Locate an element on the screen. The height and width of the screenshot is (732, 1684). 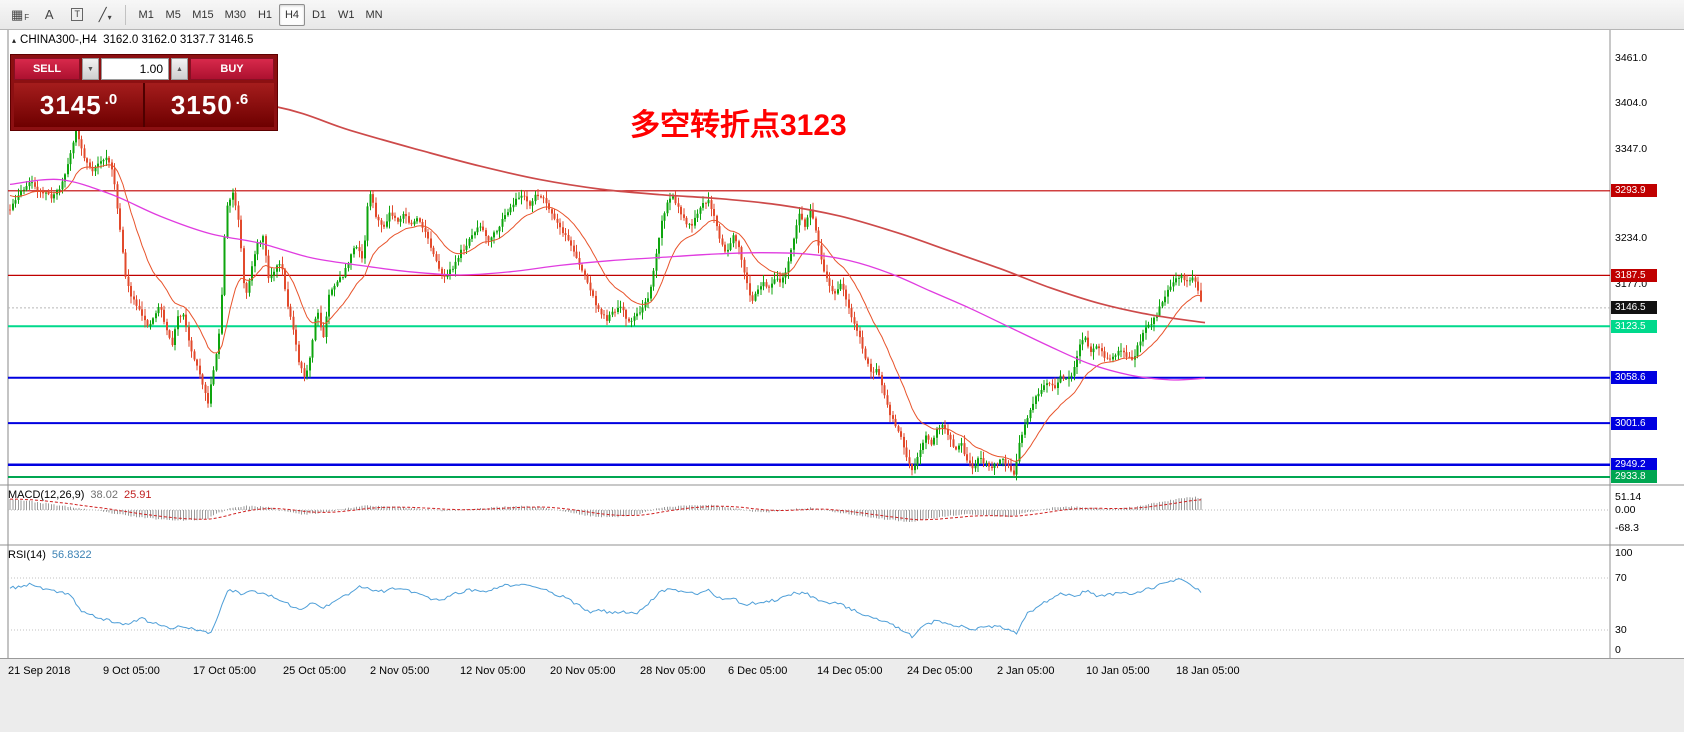
macd-histogram is located at coordinates (605, 509).